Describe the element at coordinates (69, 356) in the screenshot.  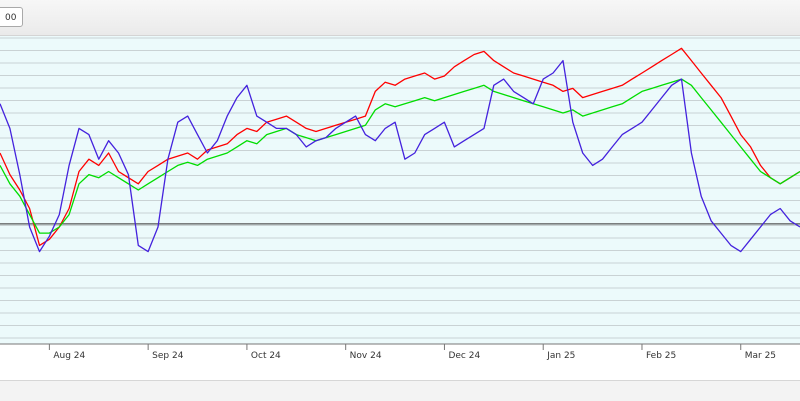
I see `x-tick-label: Aug 24` at that location.